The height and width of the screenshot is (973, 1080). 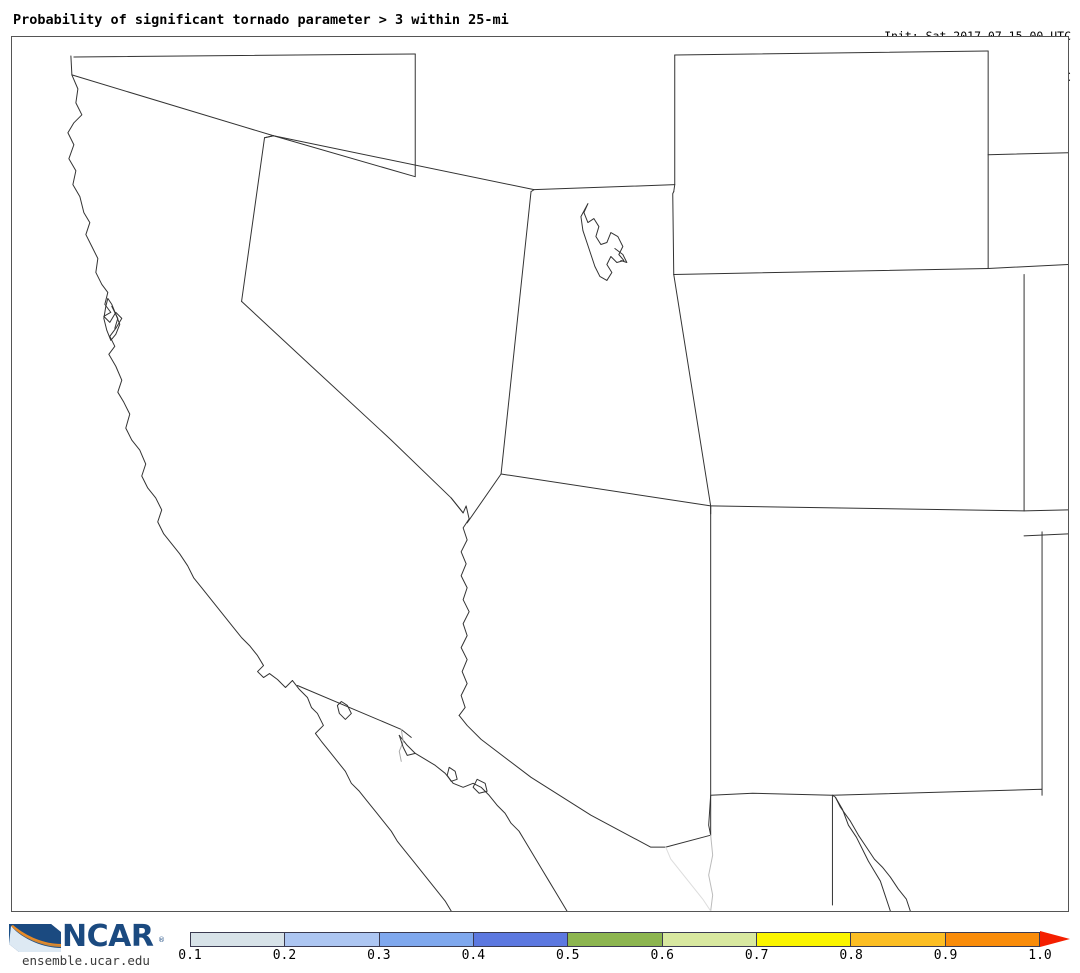 What do you see at coordinates (480, 786) in the screenshot?
I see `gulf-island-tiburon` at bounding box center [480, 786].